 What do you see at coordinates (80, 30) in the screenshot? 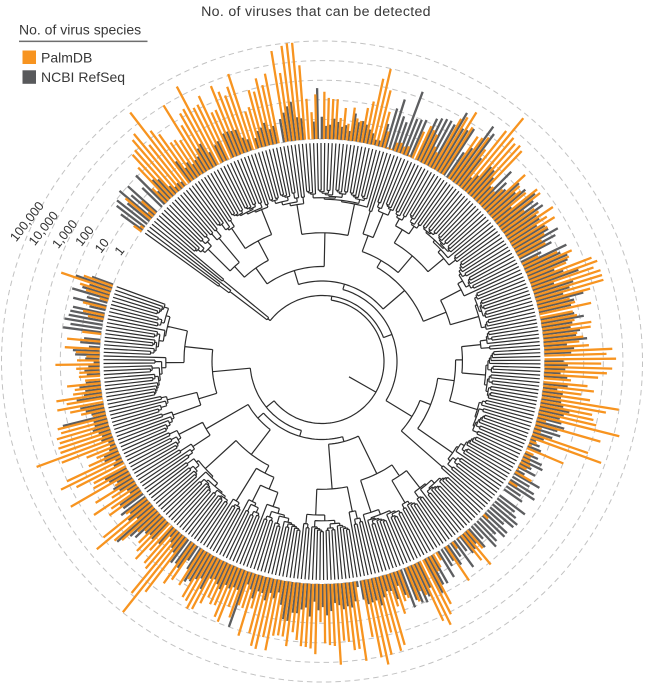
I see `svg-text: No. of virus species` at bounding box center [80, 30].